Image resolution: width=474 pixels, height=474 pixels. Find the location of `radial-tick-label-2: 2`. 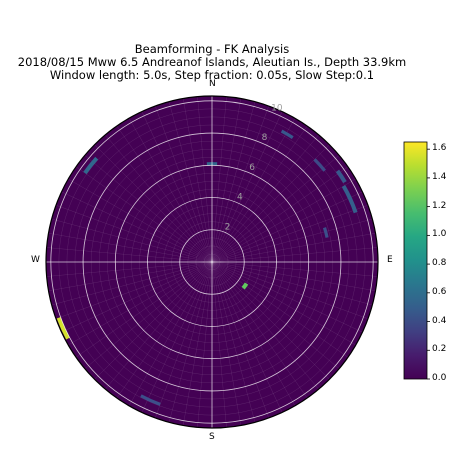

radial-tick-label-2: 2 is located at coordinates (228, 227).